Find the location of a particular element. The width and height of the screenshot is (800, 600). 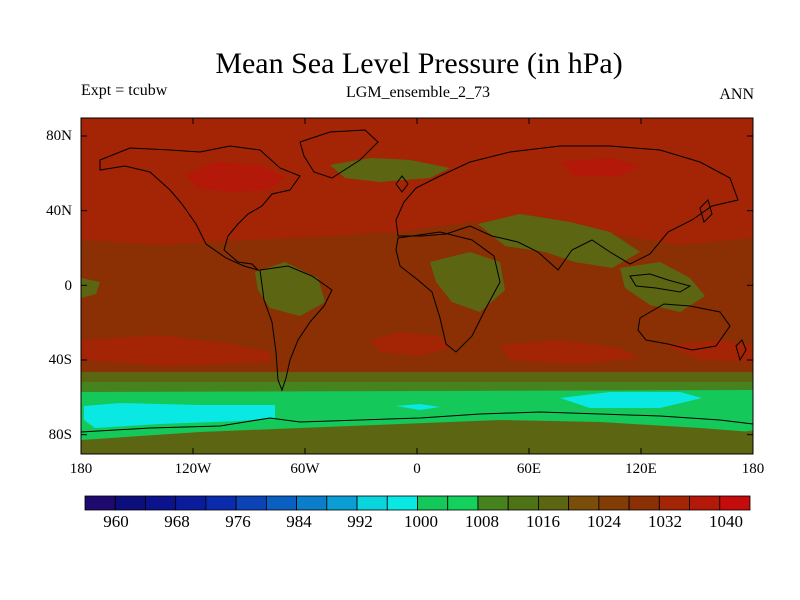

field-high-south-atlantic is located at coordinates (410, 344).